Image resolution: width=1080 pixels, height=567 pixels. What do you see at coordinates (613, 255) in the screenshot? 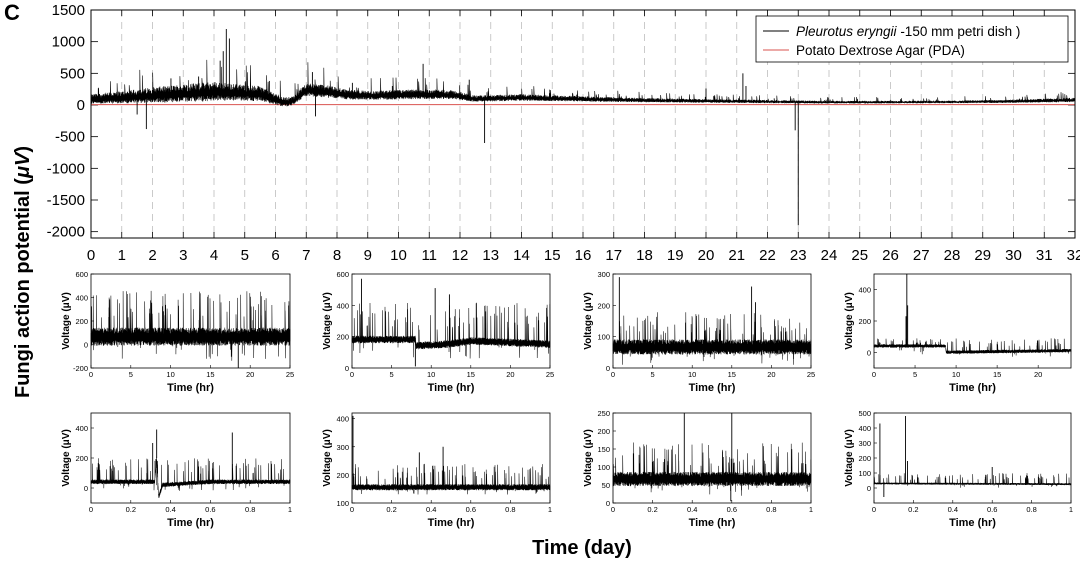
I see `x-tick-label: 17` at bounding box center [613, 255].